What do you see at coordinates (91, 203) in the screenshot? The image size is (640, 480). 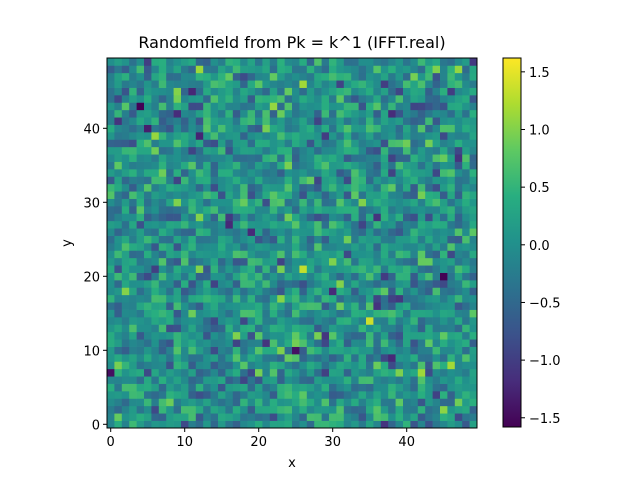 I see `y-tick-label: 30` at bounding box center [91, 203].